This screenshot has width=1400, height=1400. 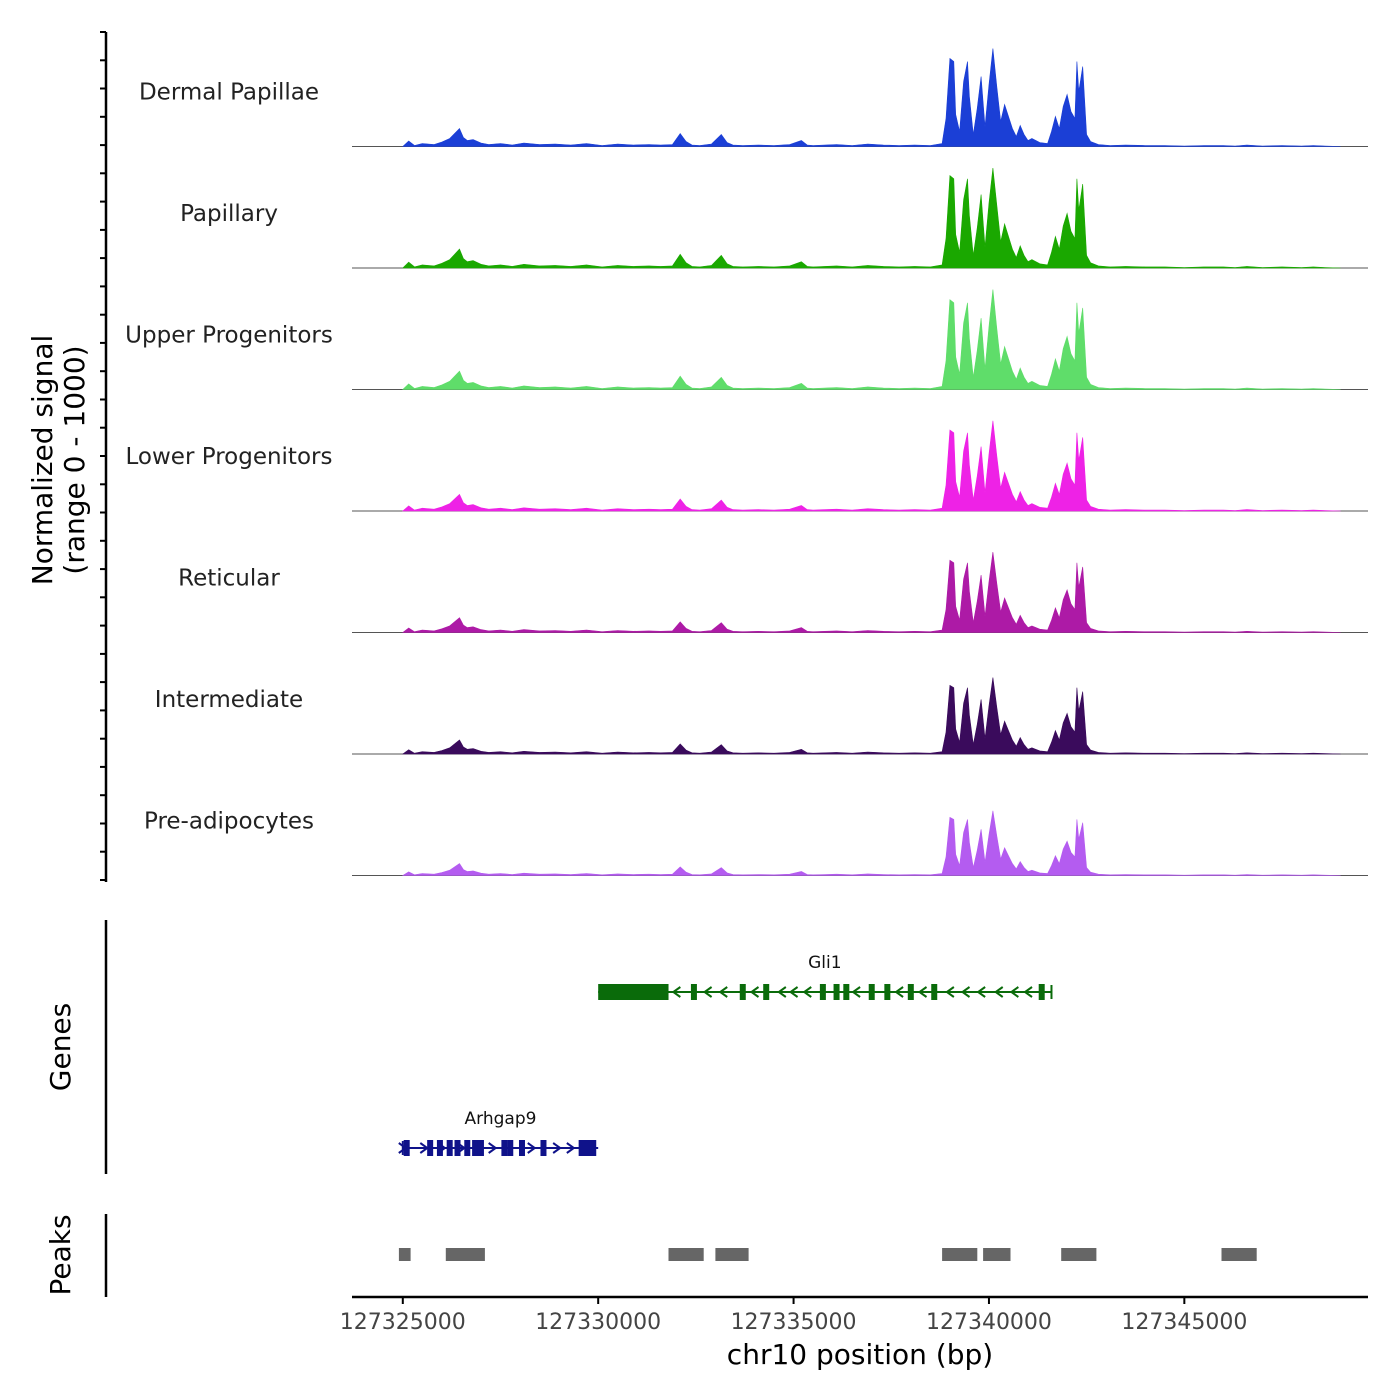 What do you see at coordinates (501, 1119) in the screenshot?
I see `gene-name: Arhgap9` at bounding box center [501, 1119].